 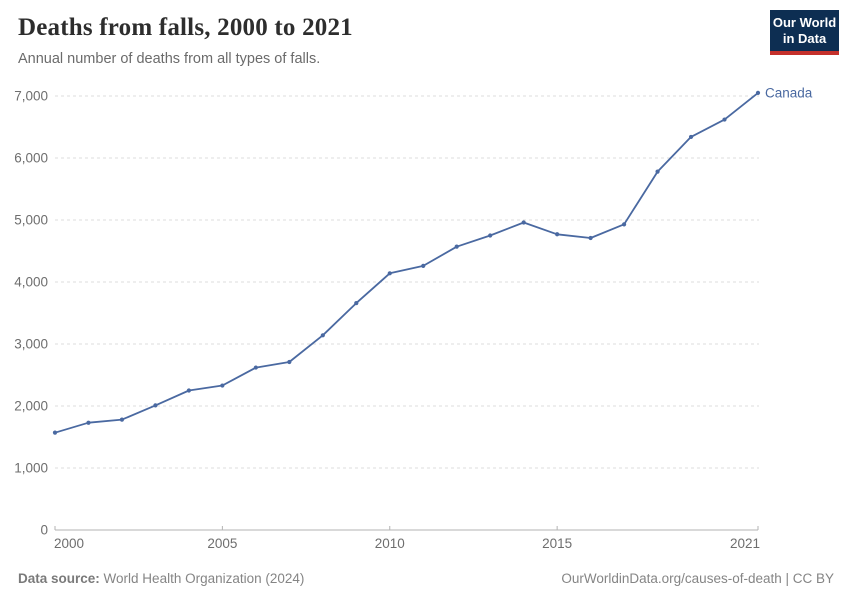 What do you see at coordinates (804, 38) in the screenshot?
I see `owid-logo-line2: in Data` at bounding box center [804, 38].